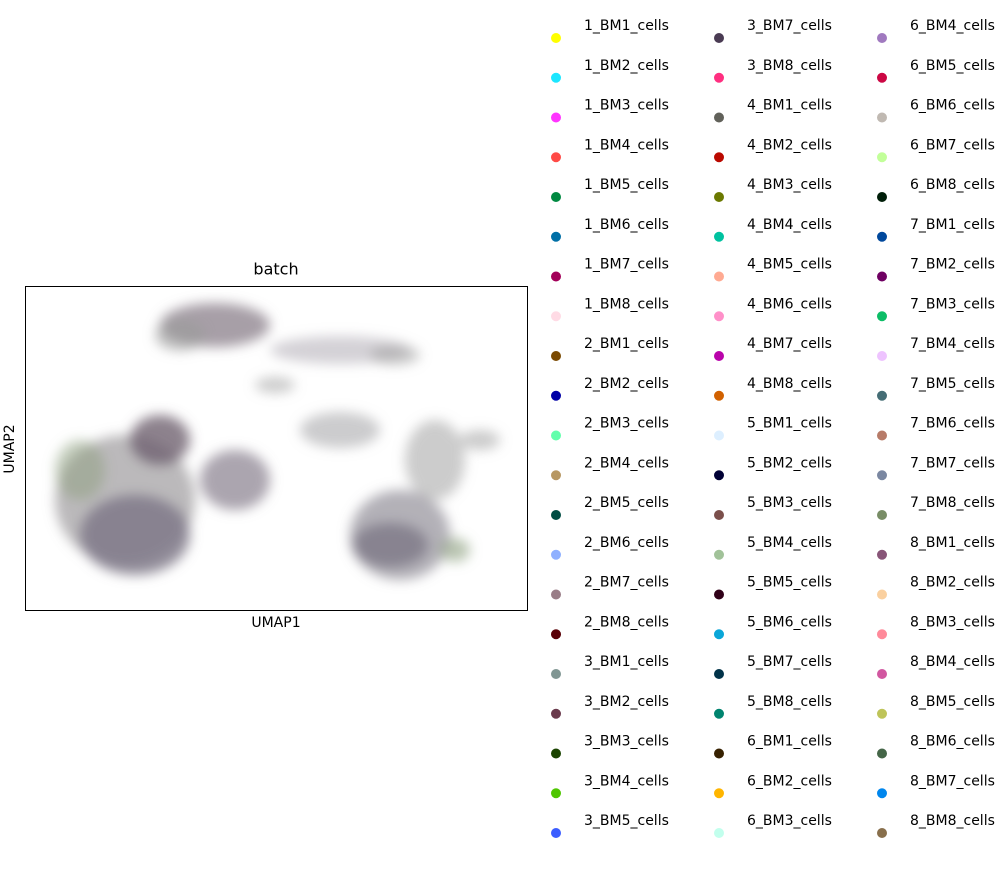  What do you see at coordinates (952, 185) in the screenshot?
I see `legend-label: 6_BM8_cells` at bounding box center [952, 185].